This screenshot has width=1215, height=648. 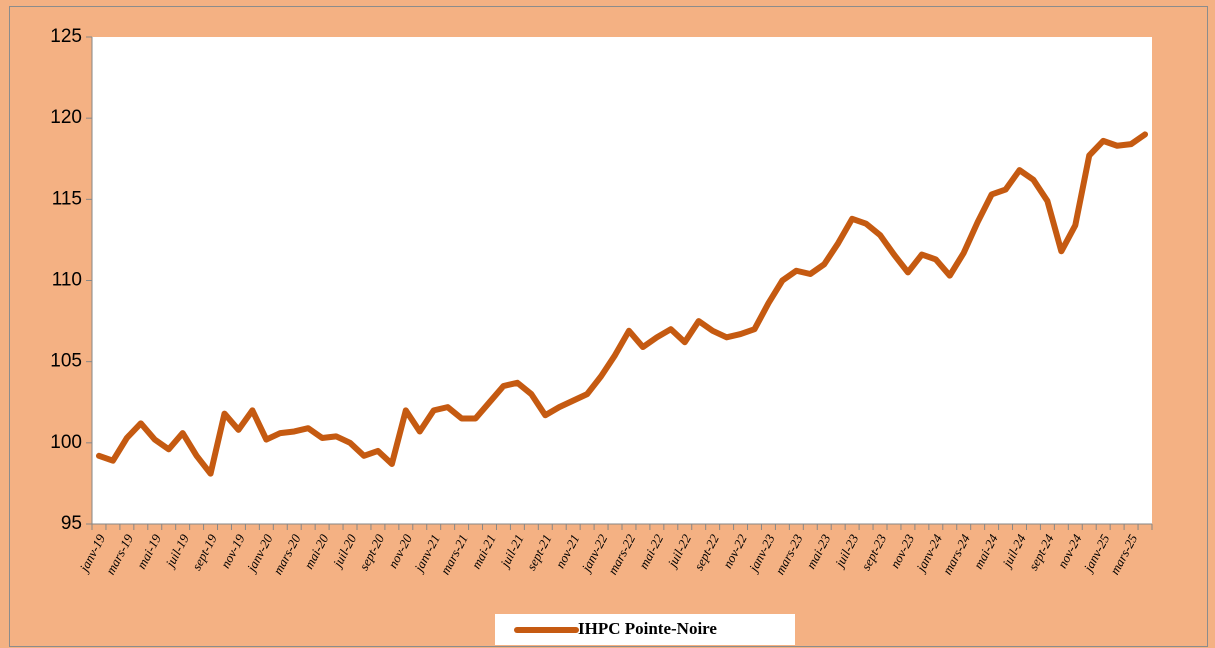 I want to click on y-tick-label: 115, so click(x=67, y=198).